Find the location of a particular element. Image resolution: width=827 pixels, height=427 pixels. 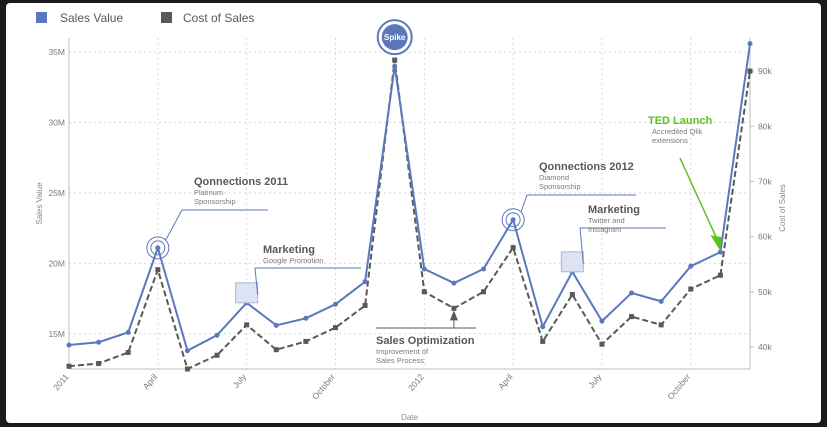

annotation-subtitle: Accredited Qlik is located at coordinates (677, 131).